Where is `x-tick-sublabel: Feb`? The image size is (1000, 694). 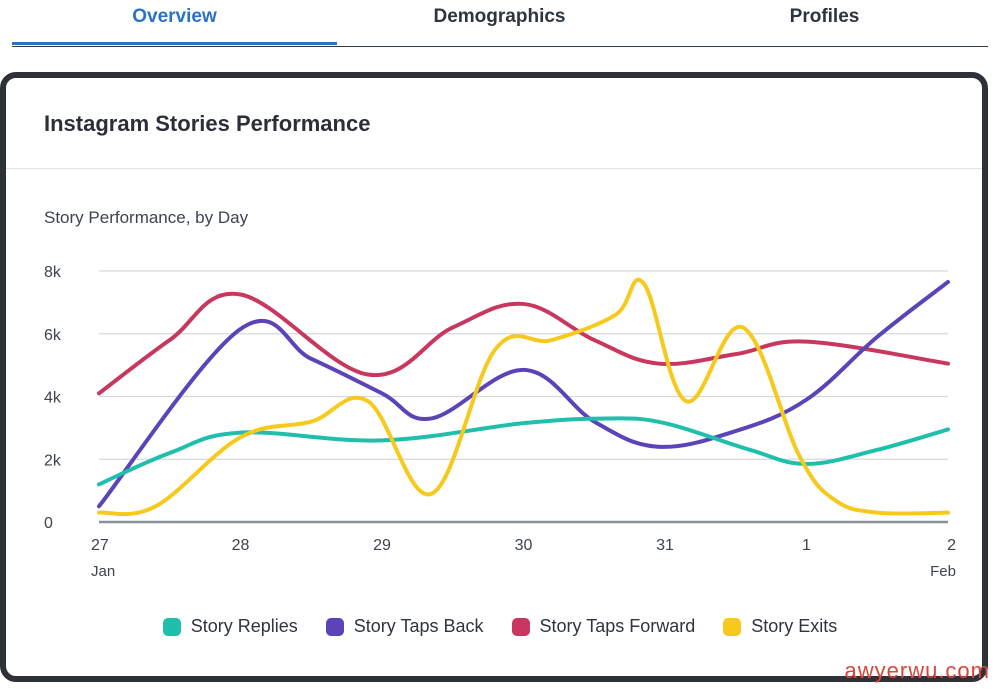 x-tick-sublabel: Feb is located at coordinates (943, 571).